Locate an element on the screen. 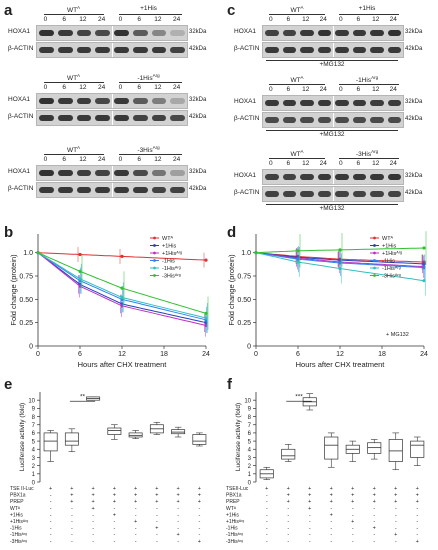 The image size is (438, 550). legend-label: -3Hisᴬʳᵍ is located at coordinates (171, 276).